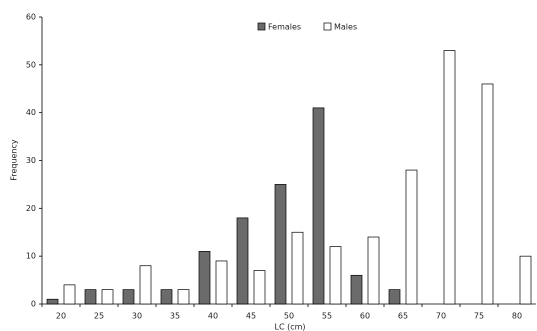 Image resolution: width=537 pixels, height=331 pixels. Describe the element at coordinates (289, 316) in the screenshot. I see `x-tick-label: 50` at that location.